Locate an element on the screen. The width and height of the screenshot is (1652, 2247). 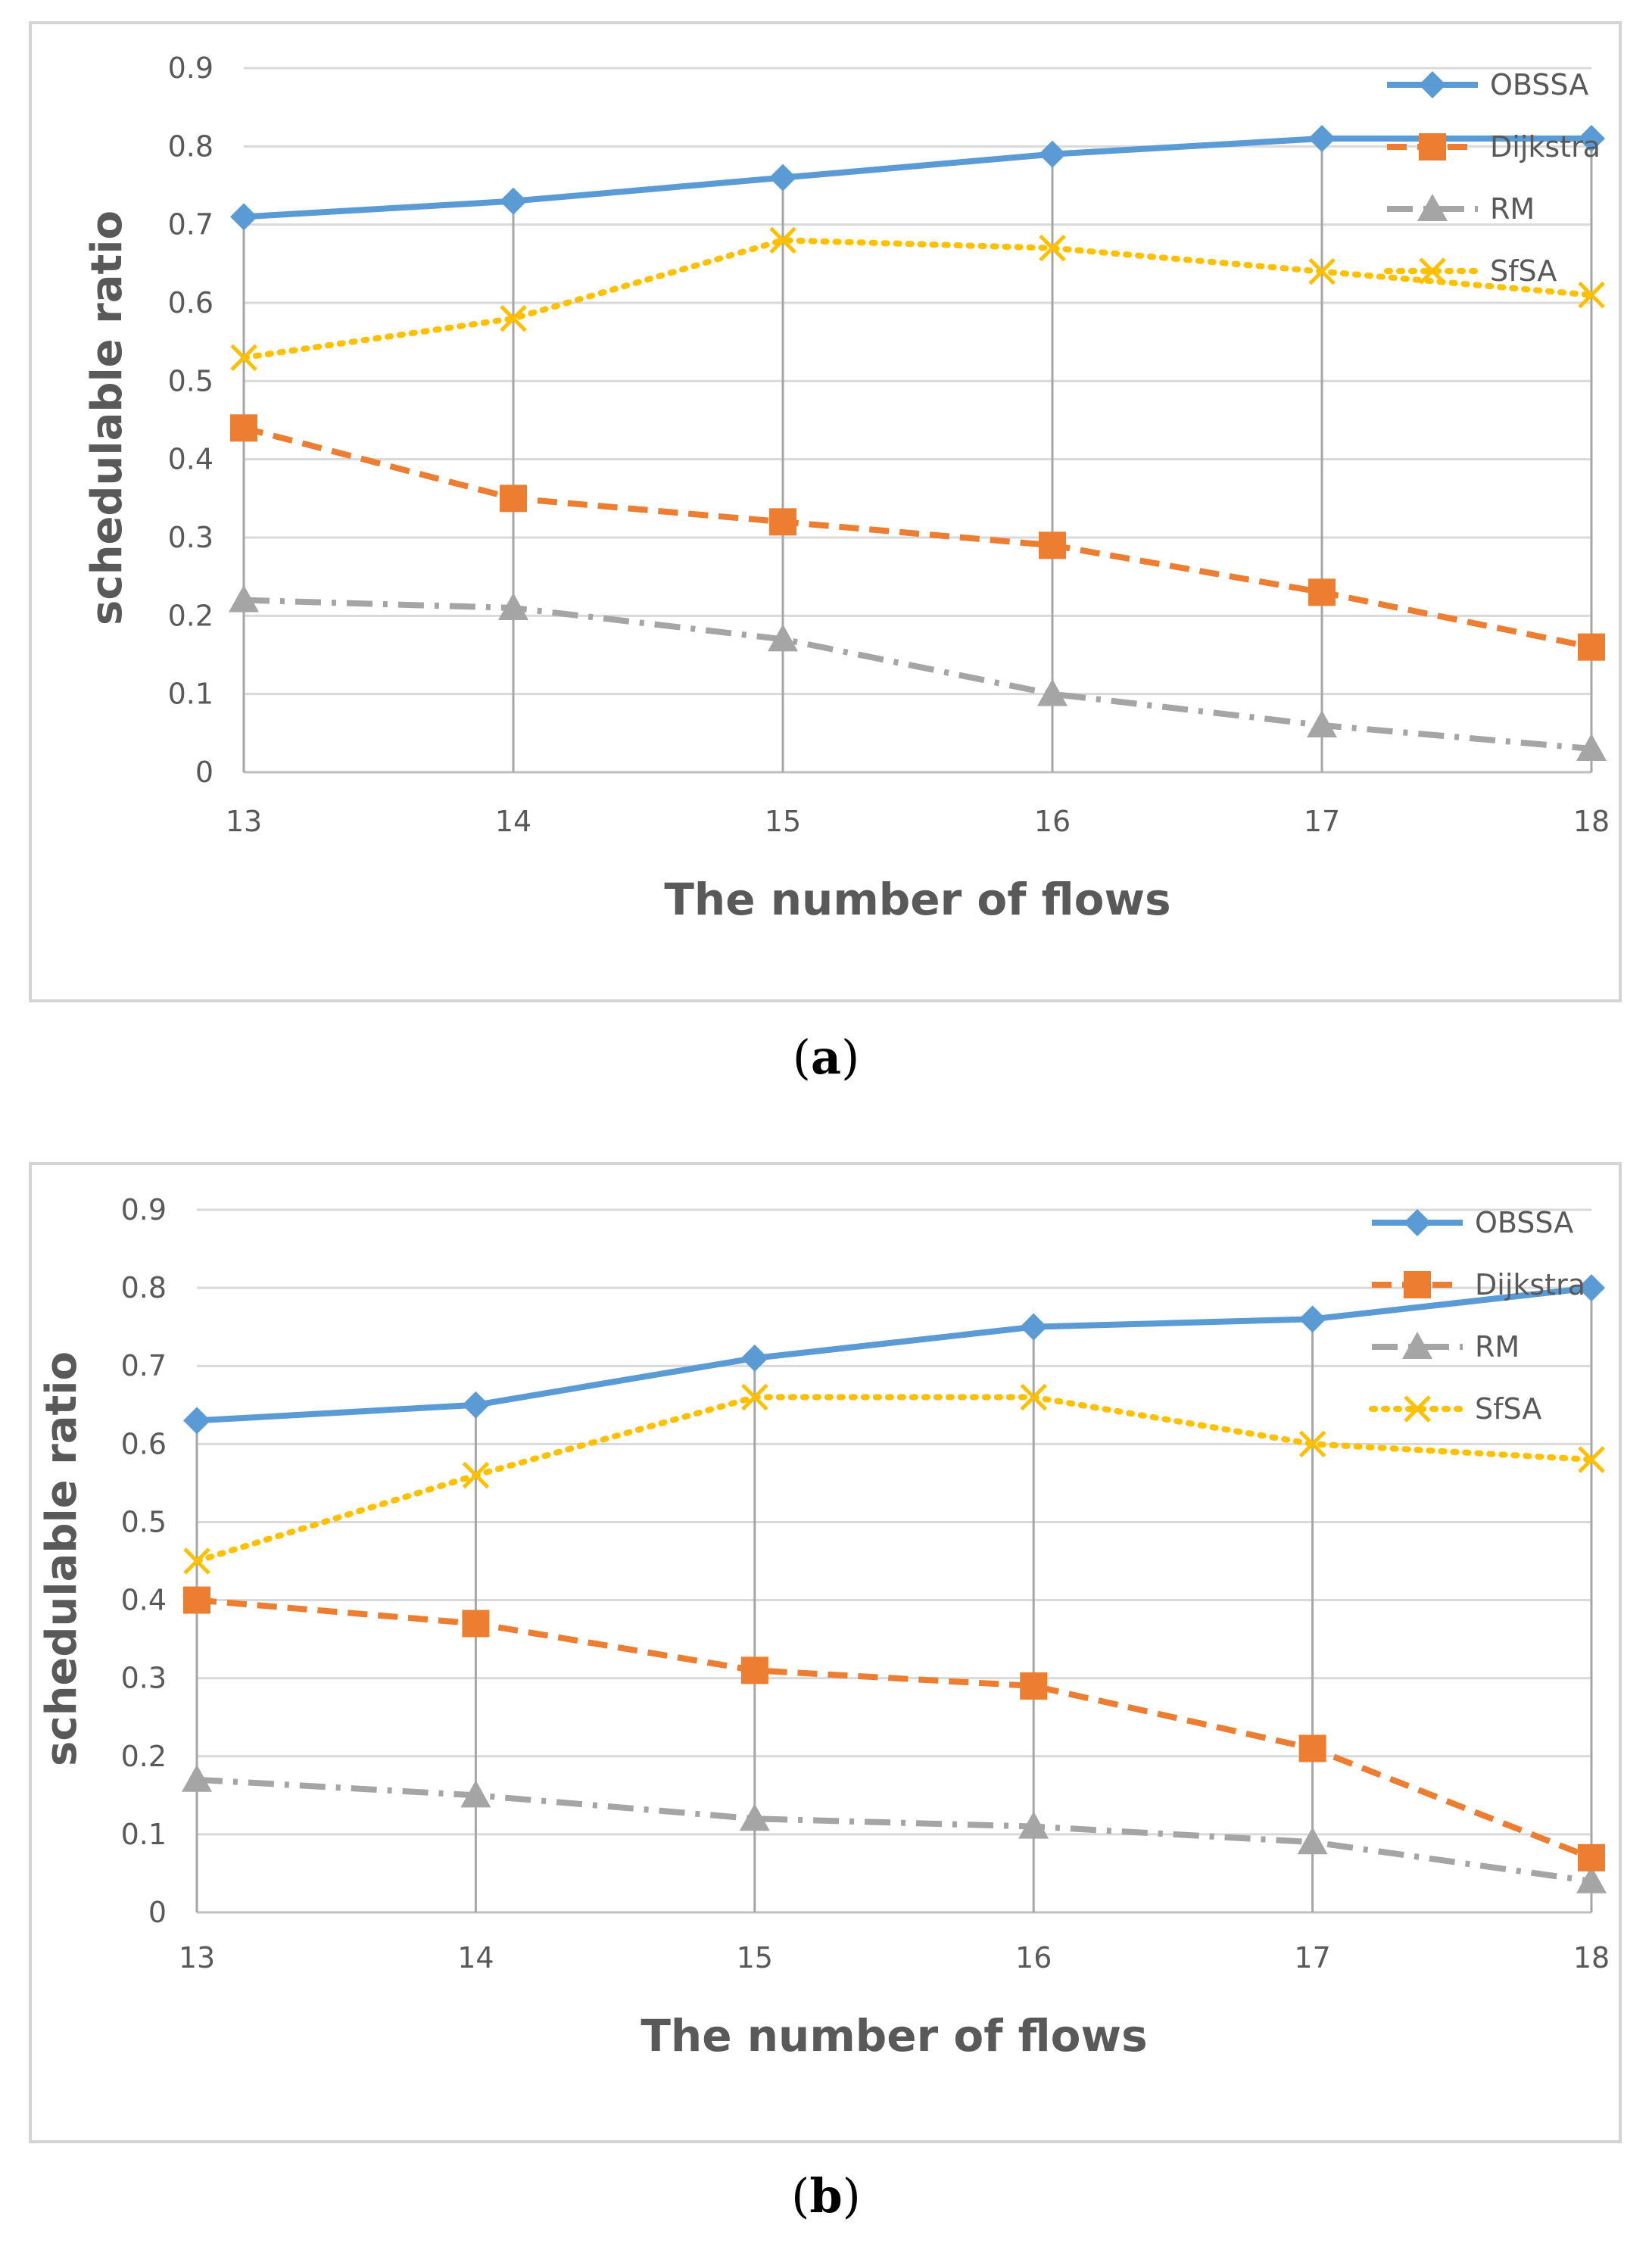
legend-label-dijkstra: Dijkstra is located at coordinates (1530, 1284).